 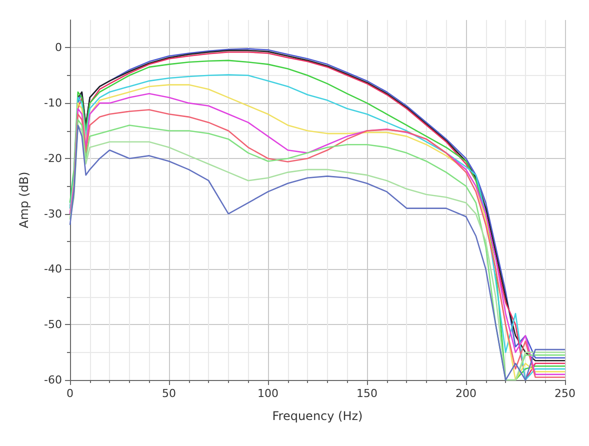 What do you see at coordinates (466, 393) in the screenshot?
I see `x-tick-label: 200` at bounding box center [466, 393].